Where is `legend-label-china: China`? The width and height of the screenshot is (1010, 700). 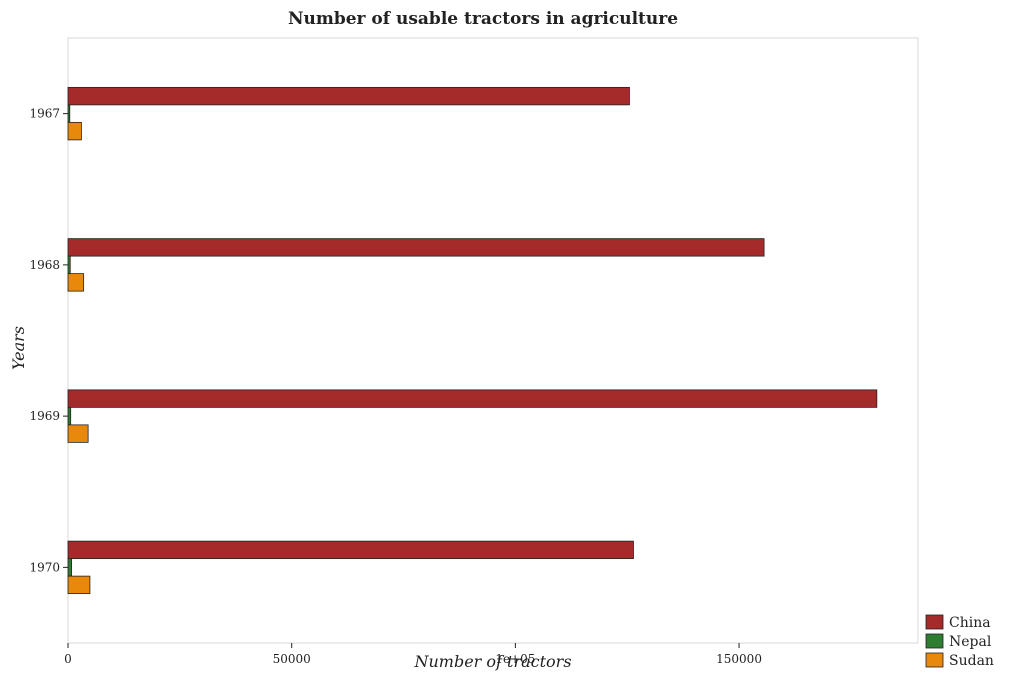 legend-label-china: China is located at coordinates (970, 623).